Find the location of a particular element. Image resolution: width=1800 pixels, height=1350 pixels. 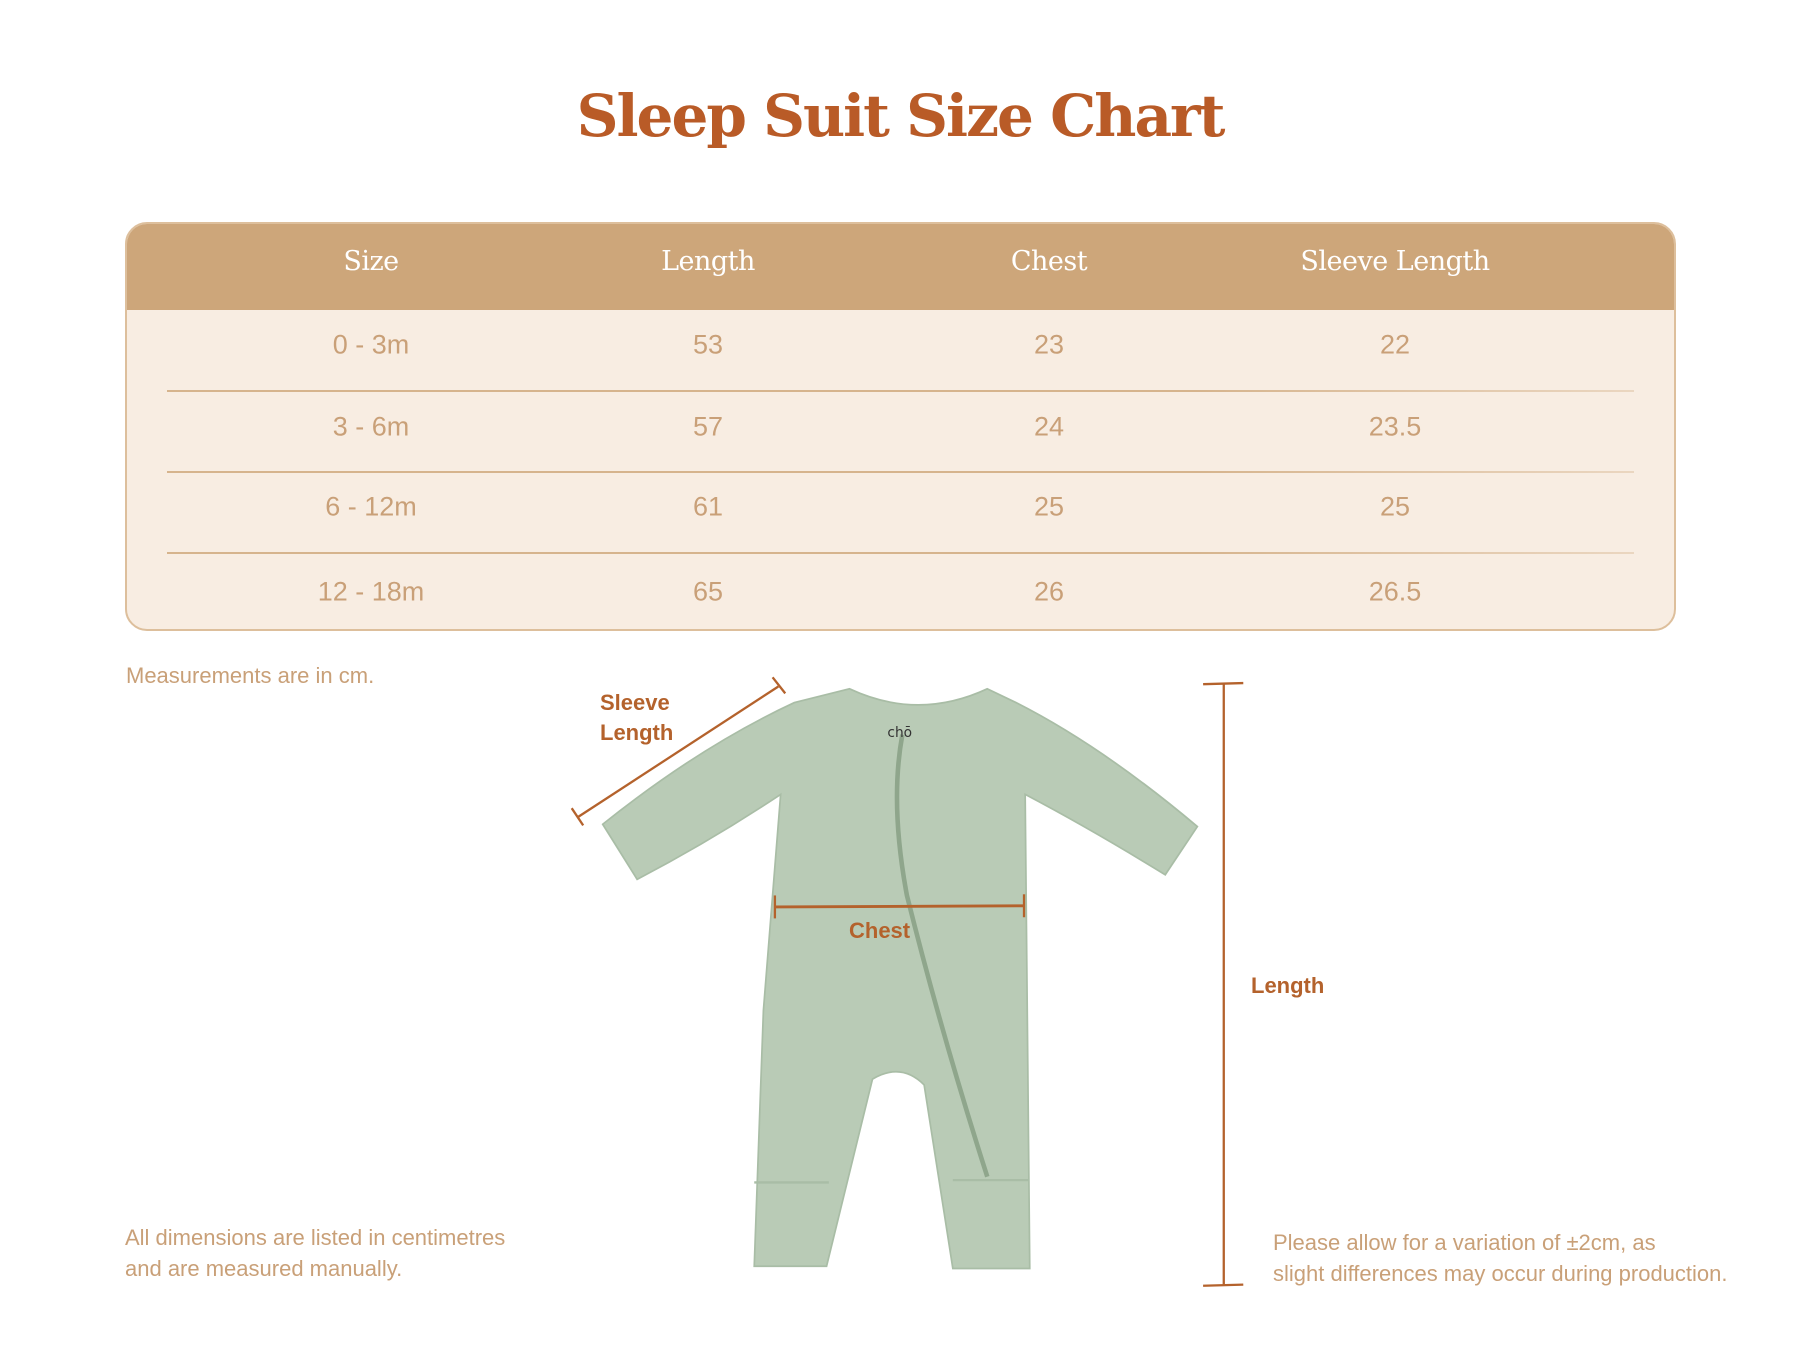

sleeve-measure-line is located at coordinates (677, 752).